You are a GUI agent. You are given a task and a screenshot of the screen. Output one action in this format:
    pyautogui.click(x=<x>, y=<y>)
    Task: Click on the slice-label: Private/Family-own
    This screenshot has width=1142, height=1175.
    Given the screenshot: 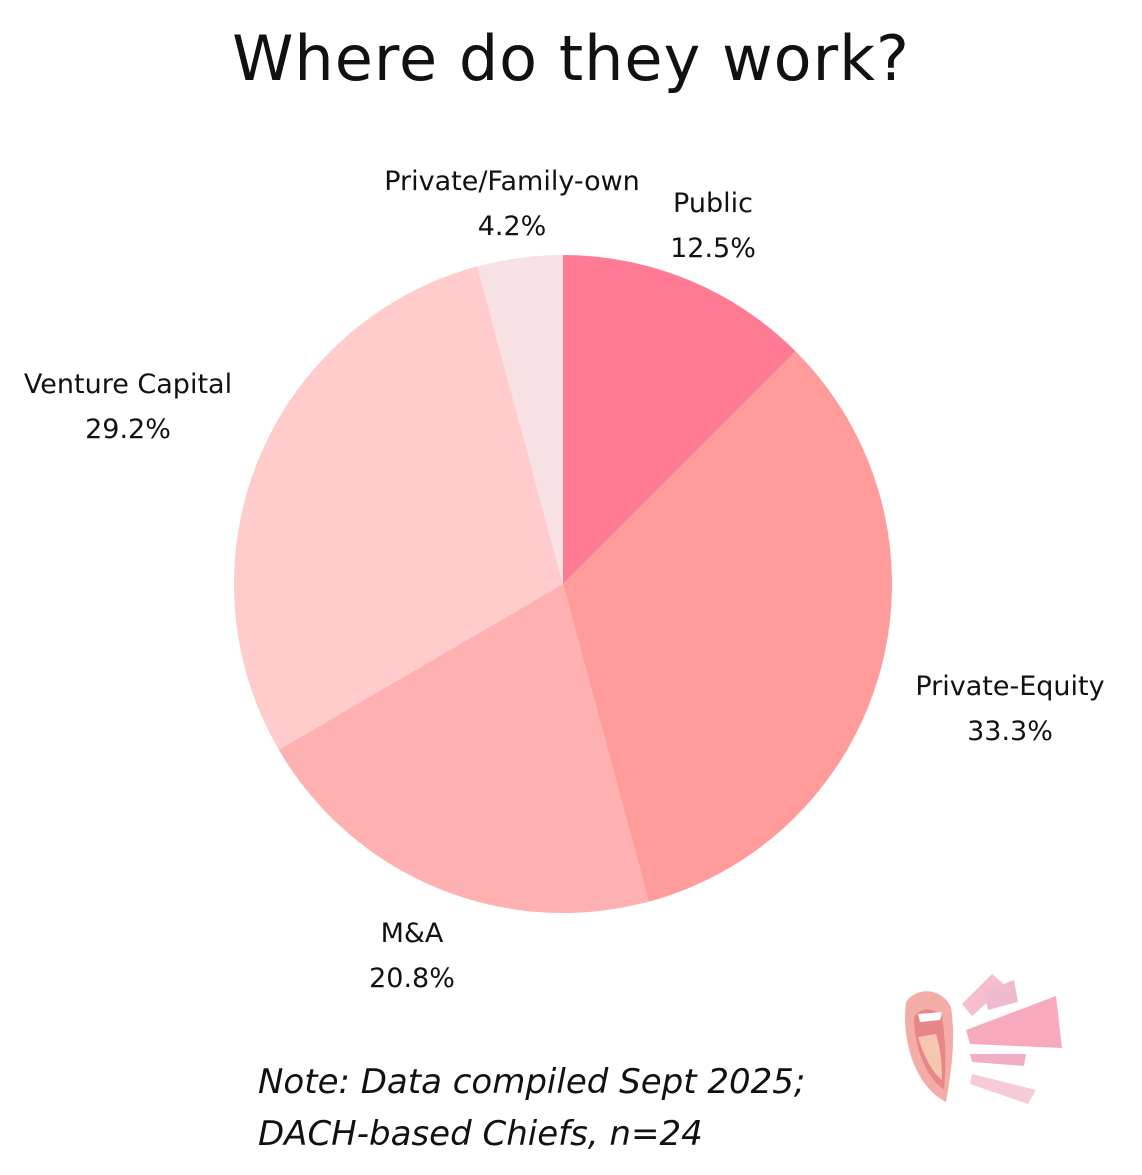 What is the action you would take?
    pyautogui.click(x=512, y=181)
    